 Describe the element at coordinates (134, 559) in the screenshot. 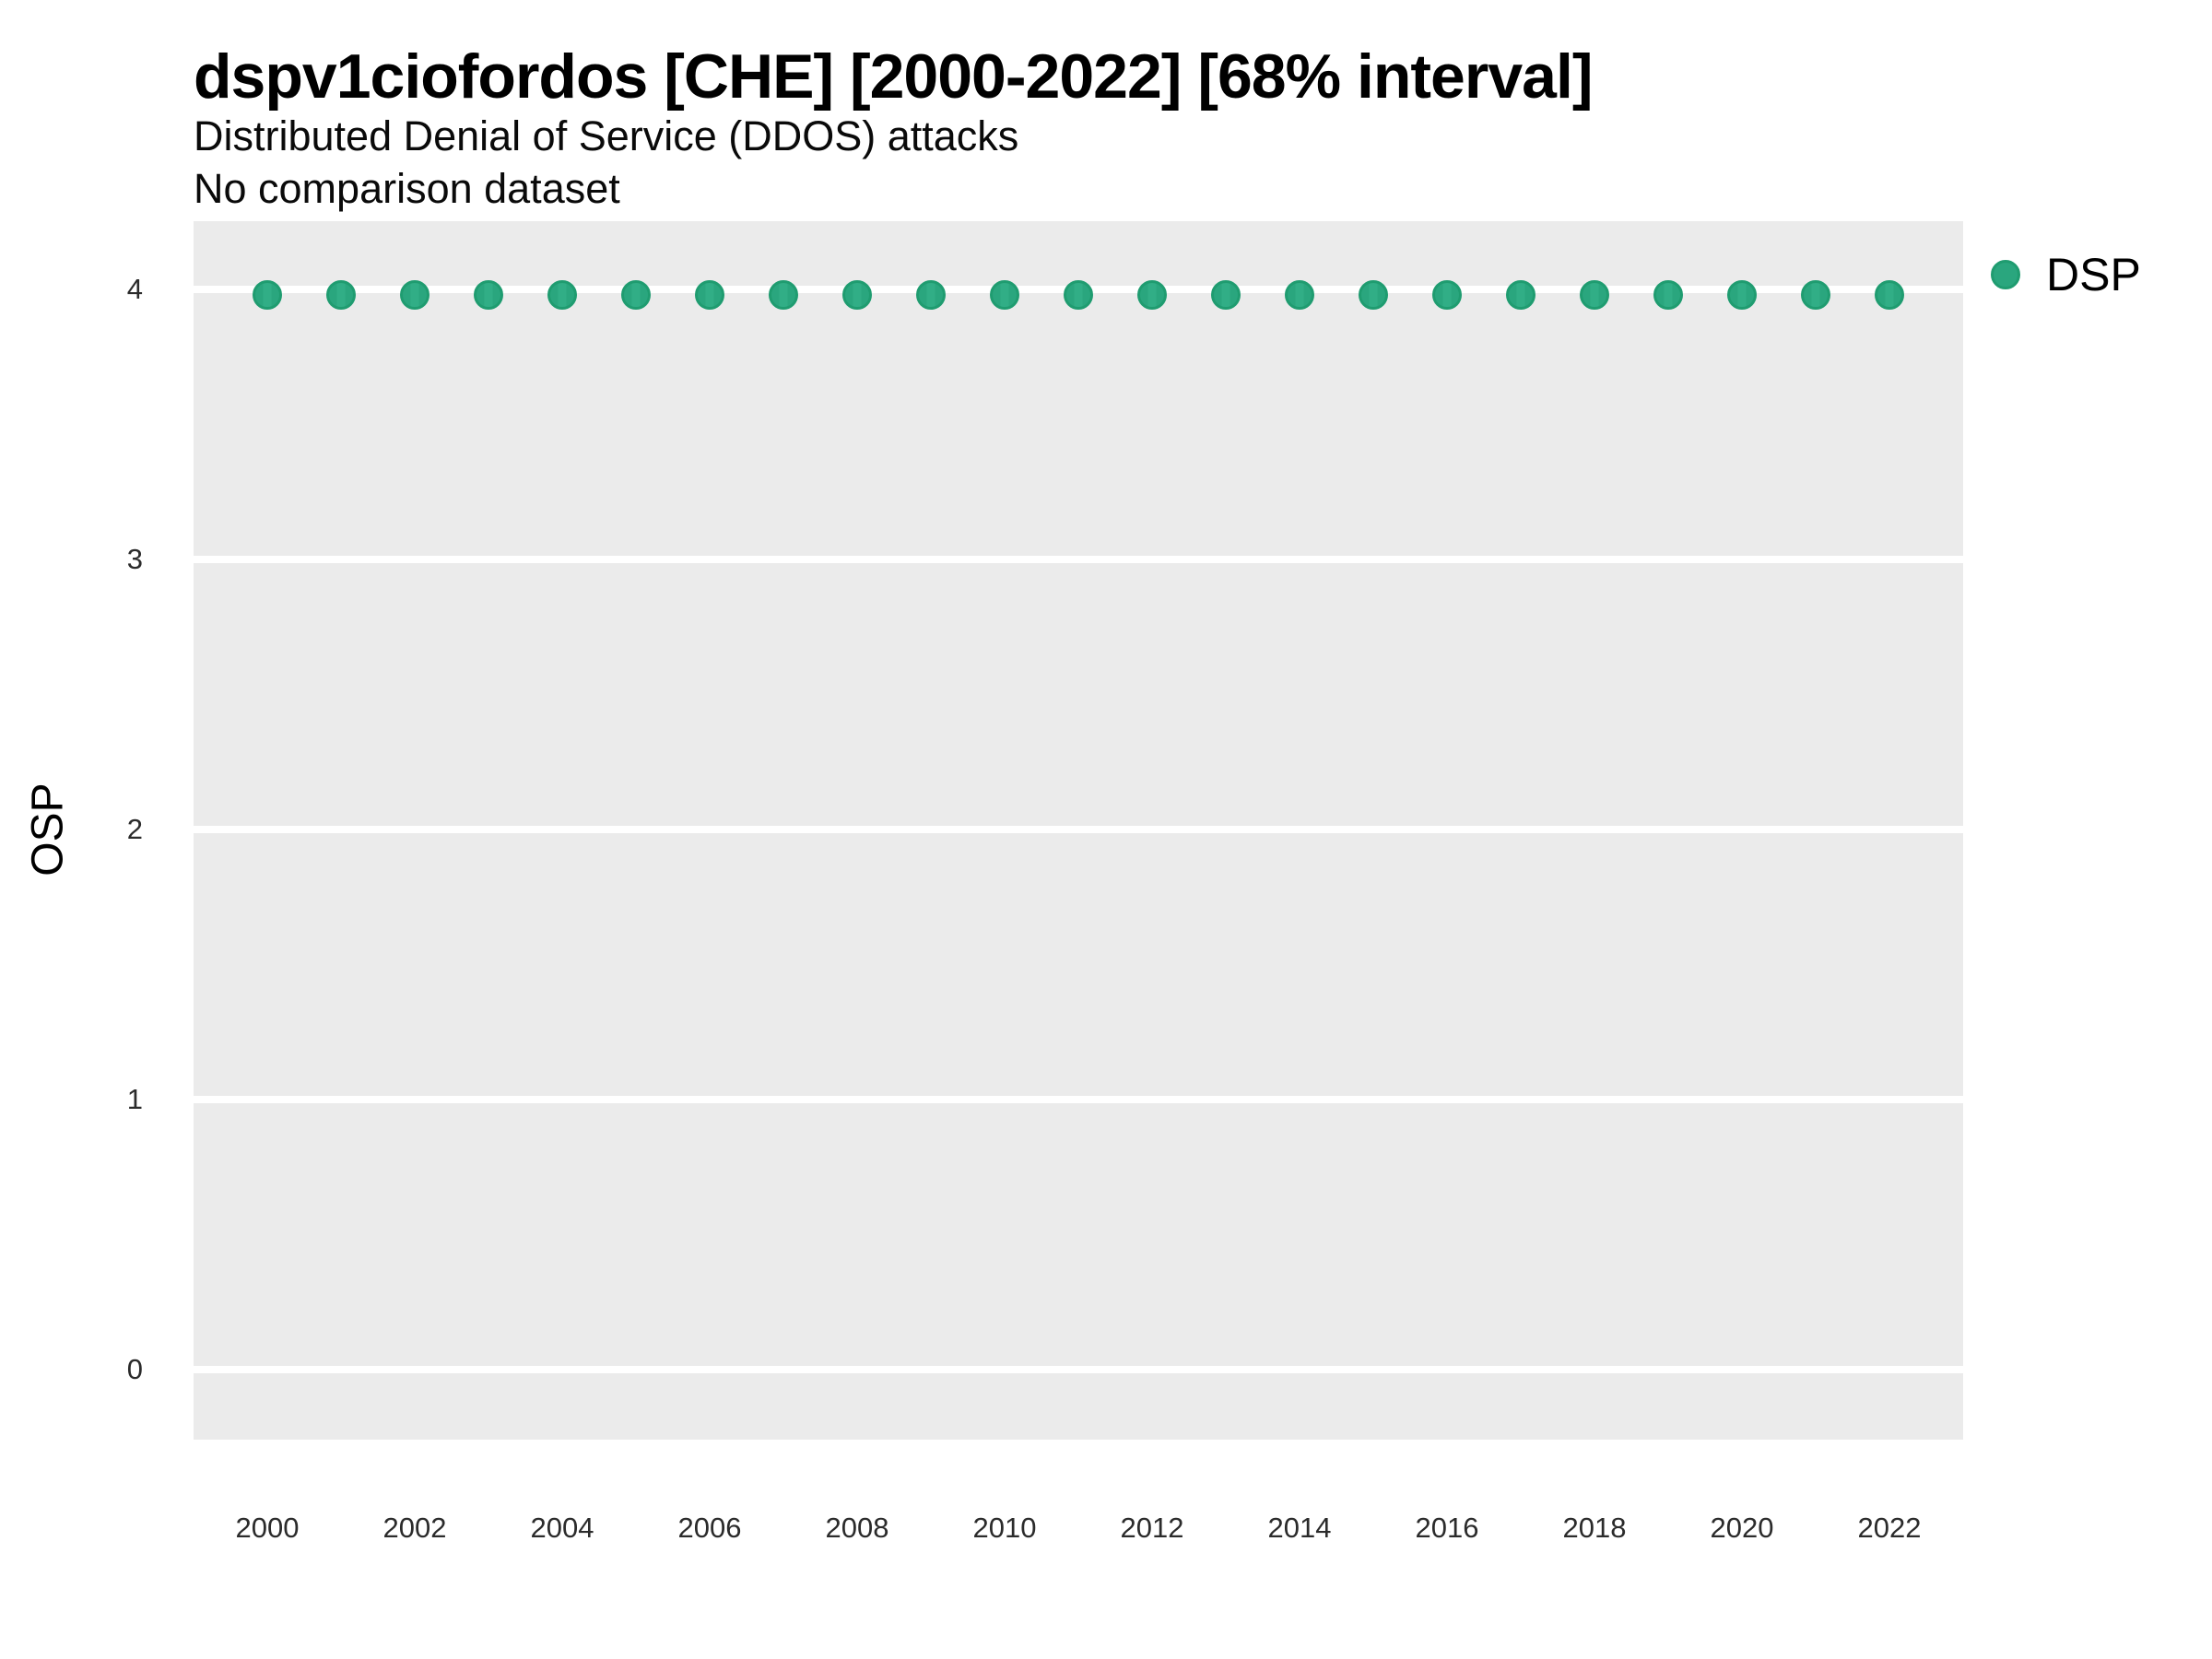

I see `y-tick-label-3: 3` at that location.